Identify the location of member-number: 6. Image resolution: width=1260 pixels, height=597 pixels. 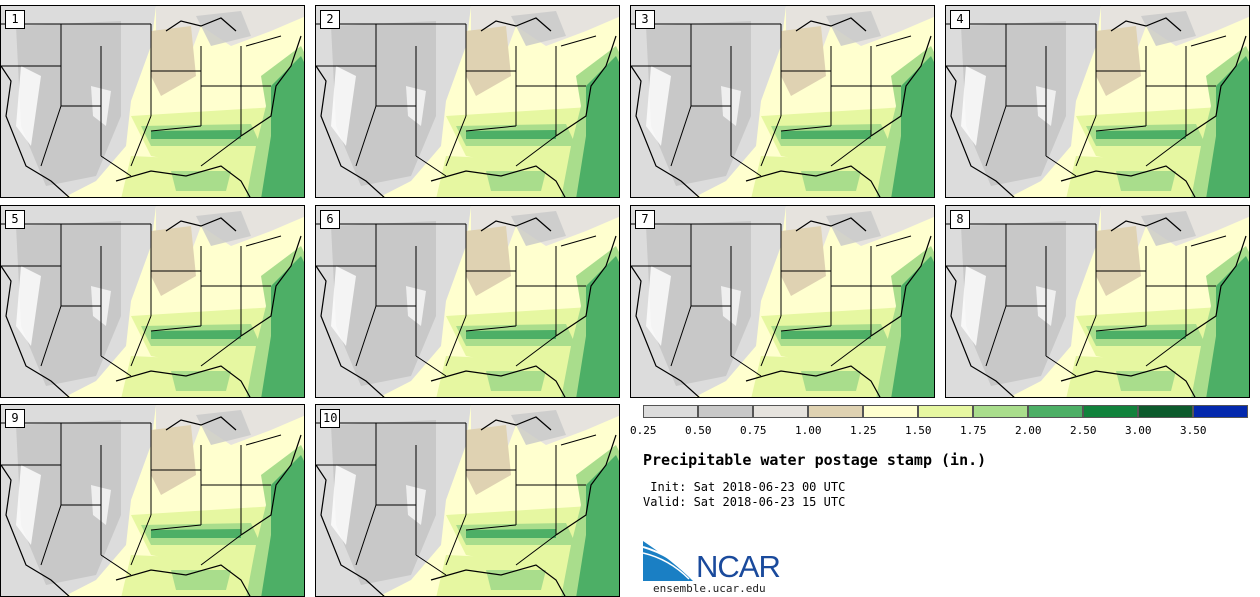
(330, 219).